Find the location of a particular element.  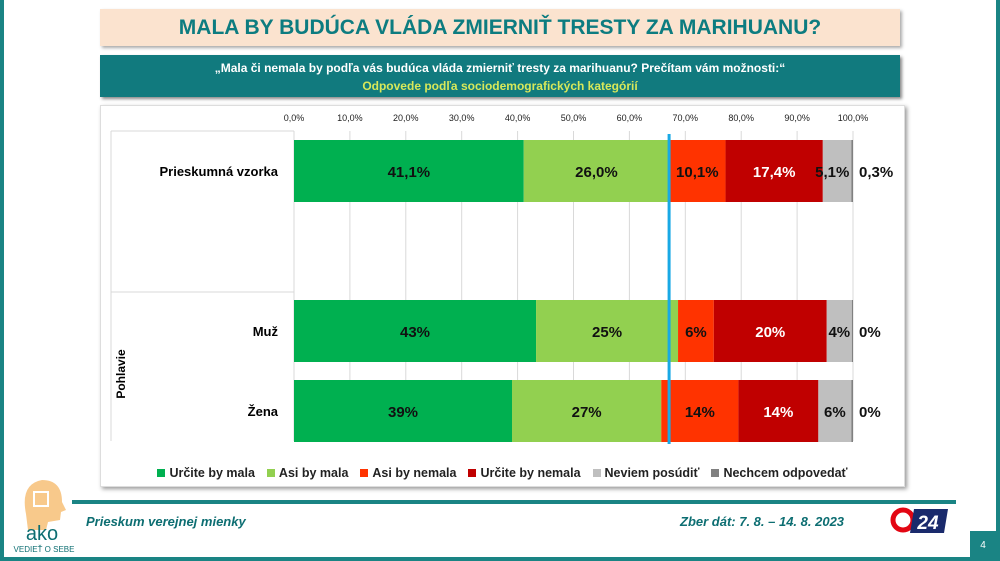

legend-item: Neviem posúdiť is located at coordinates (646, 473).